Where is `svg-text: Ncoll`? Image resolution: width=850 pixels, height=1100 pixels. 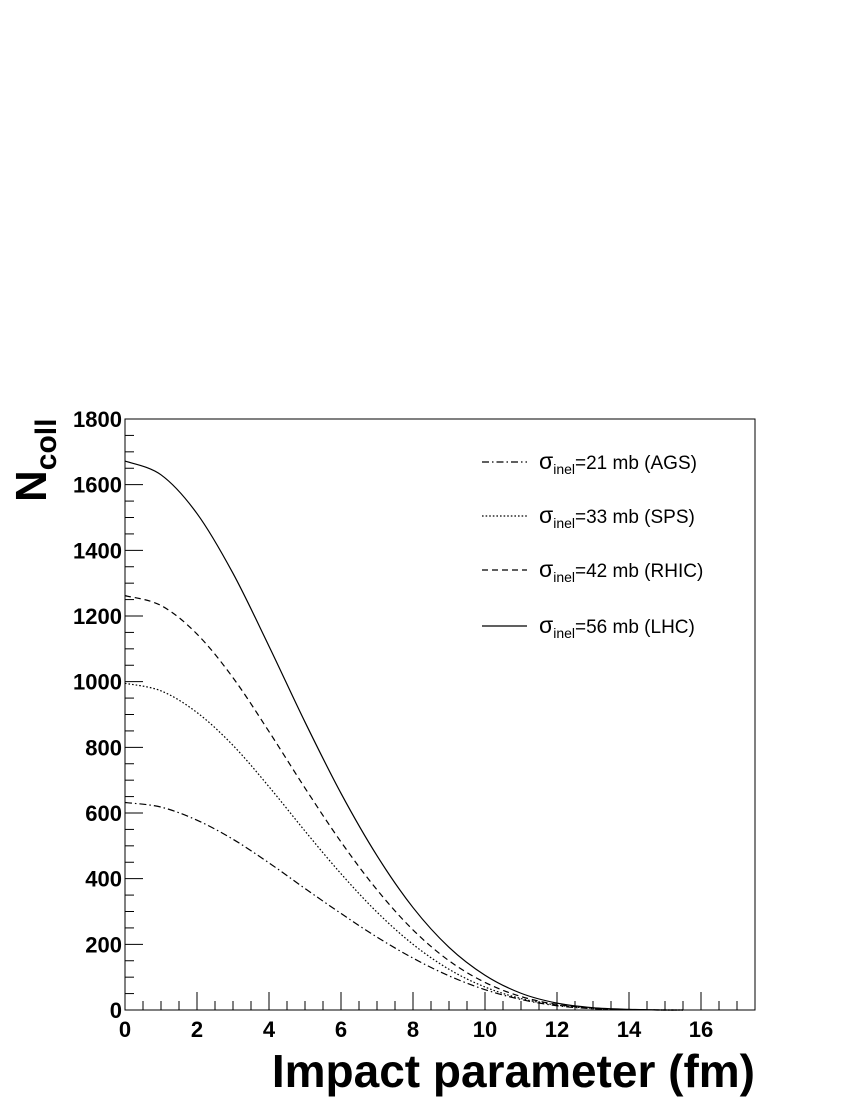
svg-text: Ncoll is located at coordinates (35, 460).